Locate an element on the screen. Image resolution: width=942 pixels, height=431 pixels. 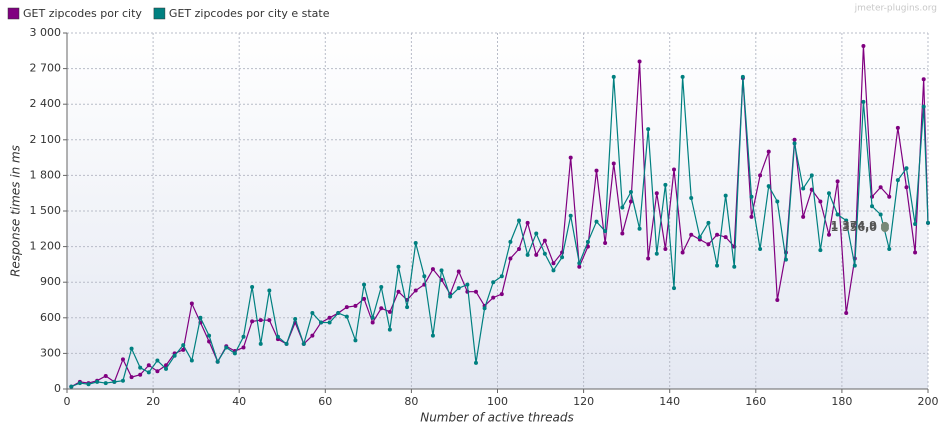
x-tick-label: 200 is located at coordinates (928, 401).